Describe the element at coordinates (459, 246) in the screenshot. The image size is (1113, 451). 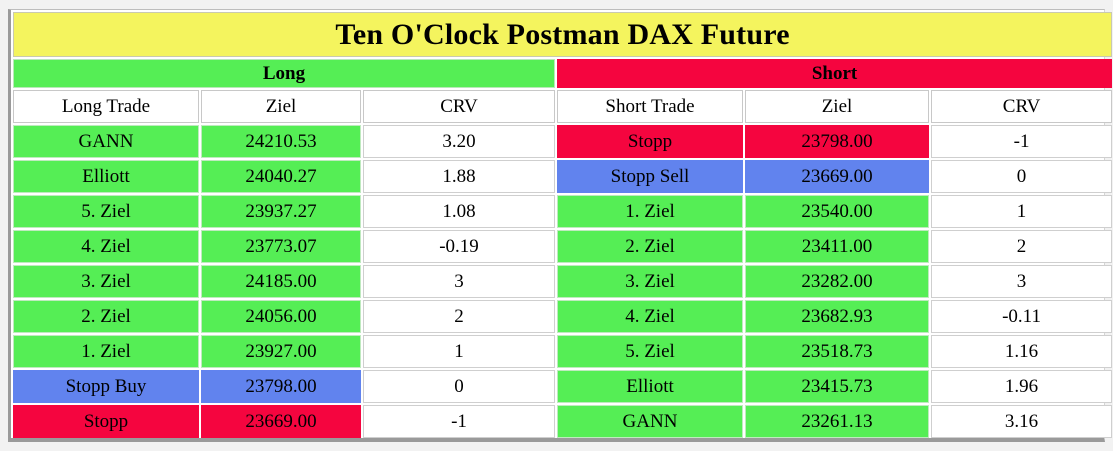
I see `long-crv-cell: -0.19` at that location.